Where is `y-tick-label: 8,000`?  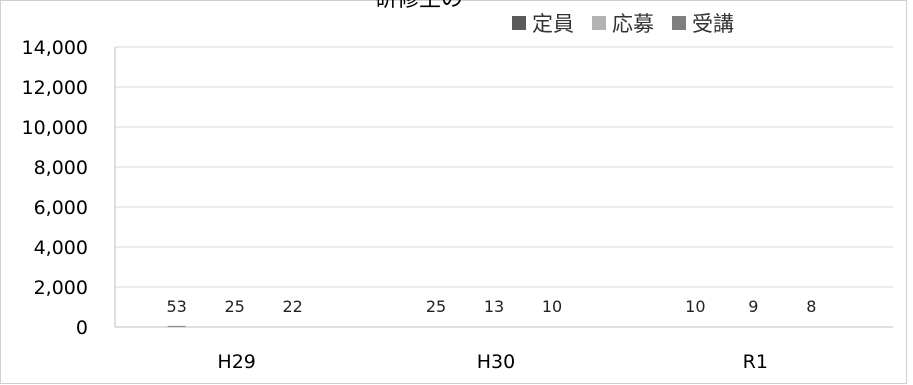
y-tick-label: 8,000 is located at coordinates (61, 168).